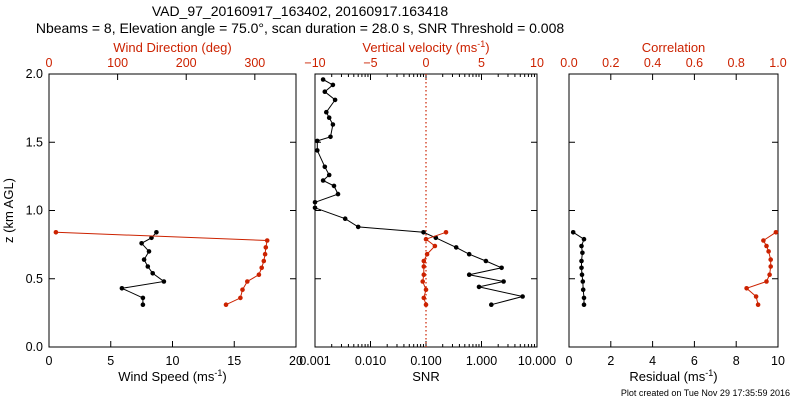  I want to click on direction-series-line, so click(161, 268).